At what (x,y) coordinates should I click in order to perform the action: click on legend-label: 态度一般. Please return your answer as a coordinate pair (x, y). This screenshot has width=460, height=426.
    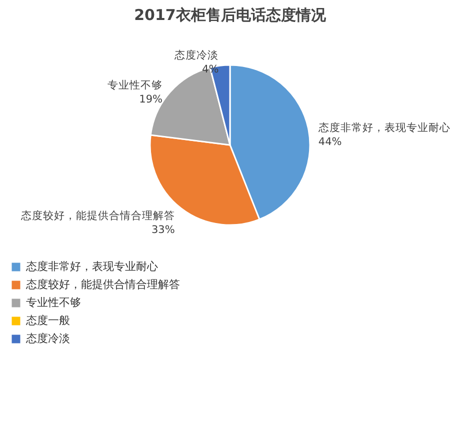
    Looking at the image, I should click on (47, 320).